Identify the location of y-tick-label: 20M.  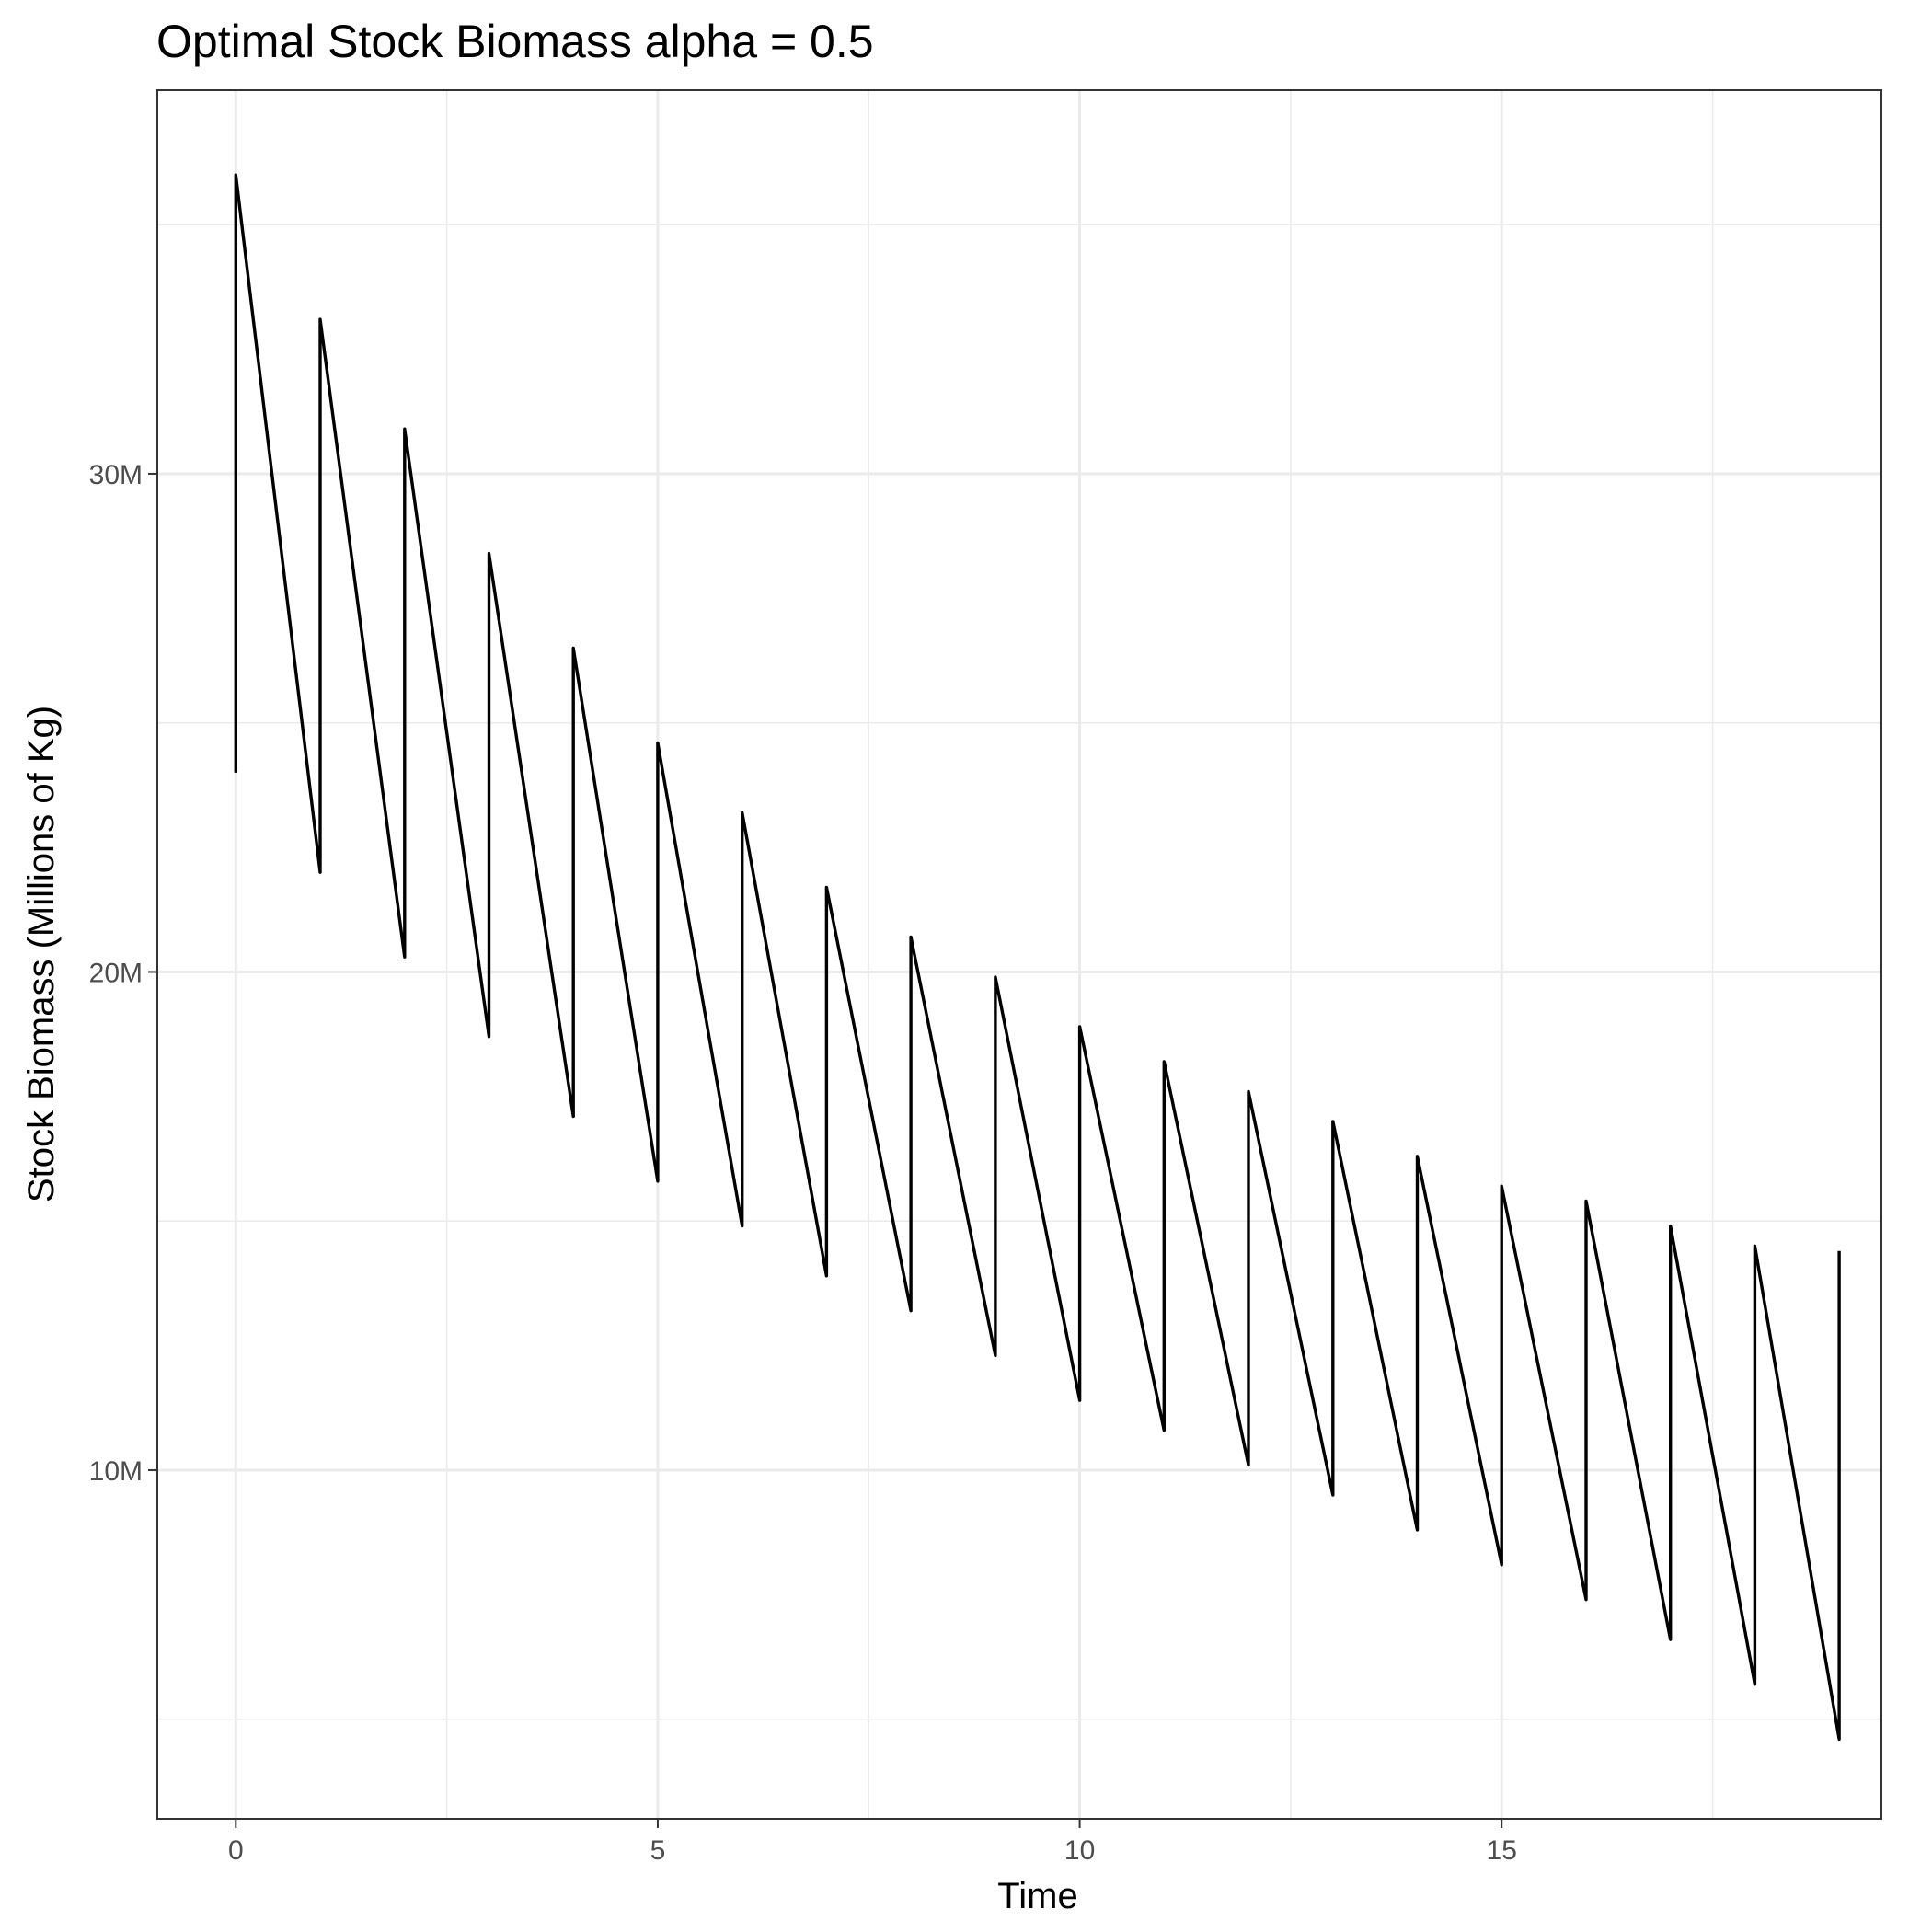
(116, 973).